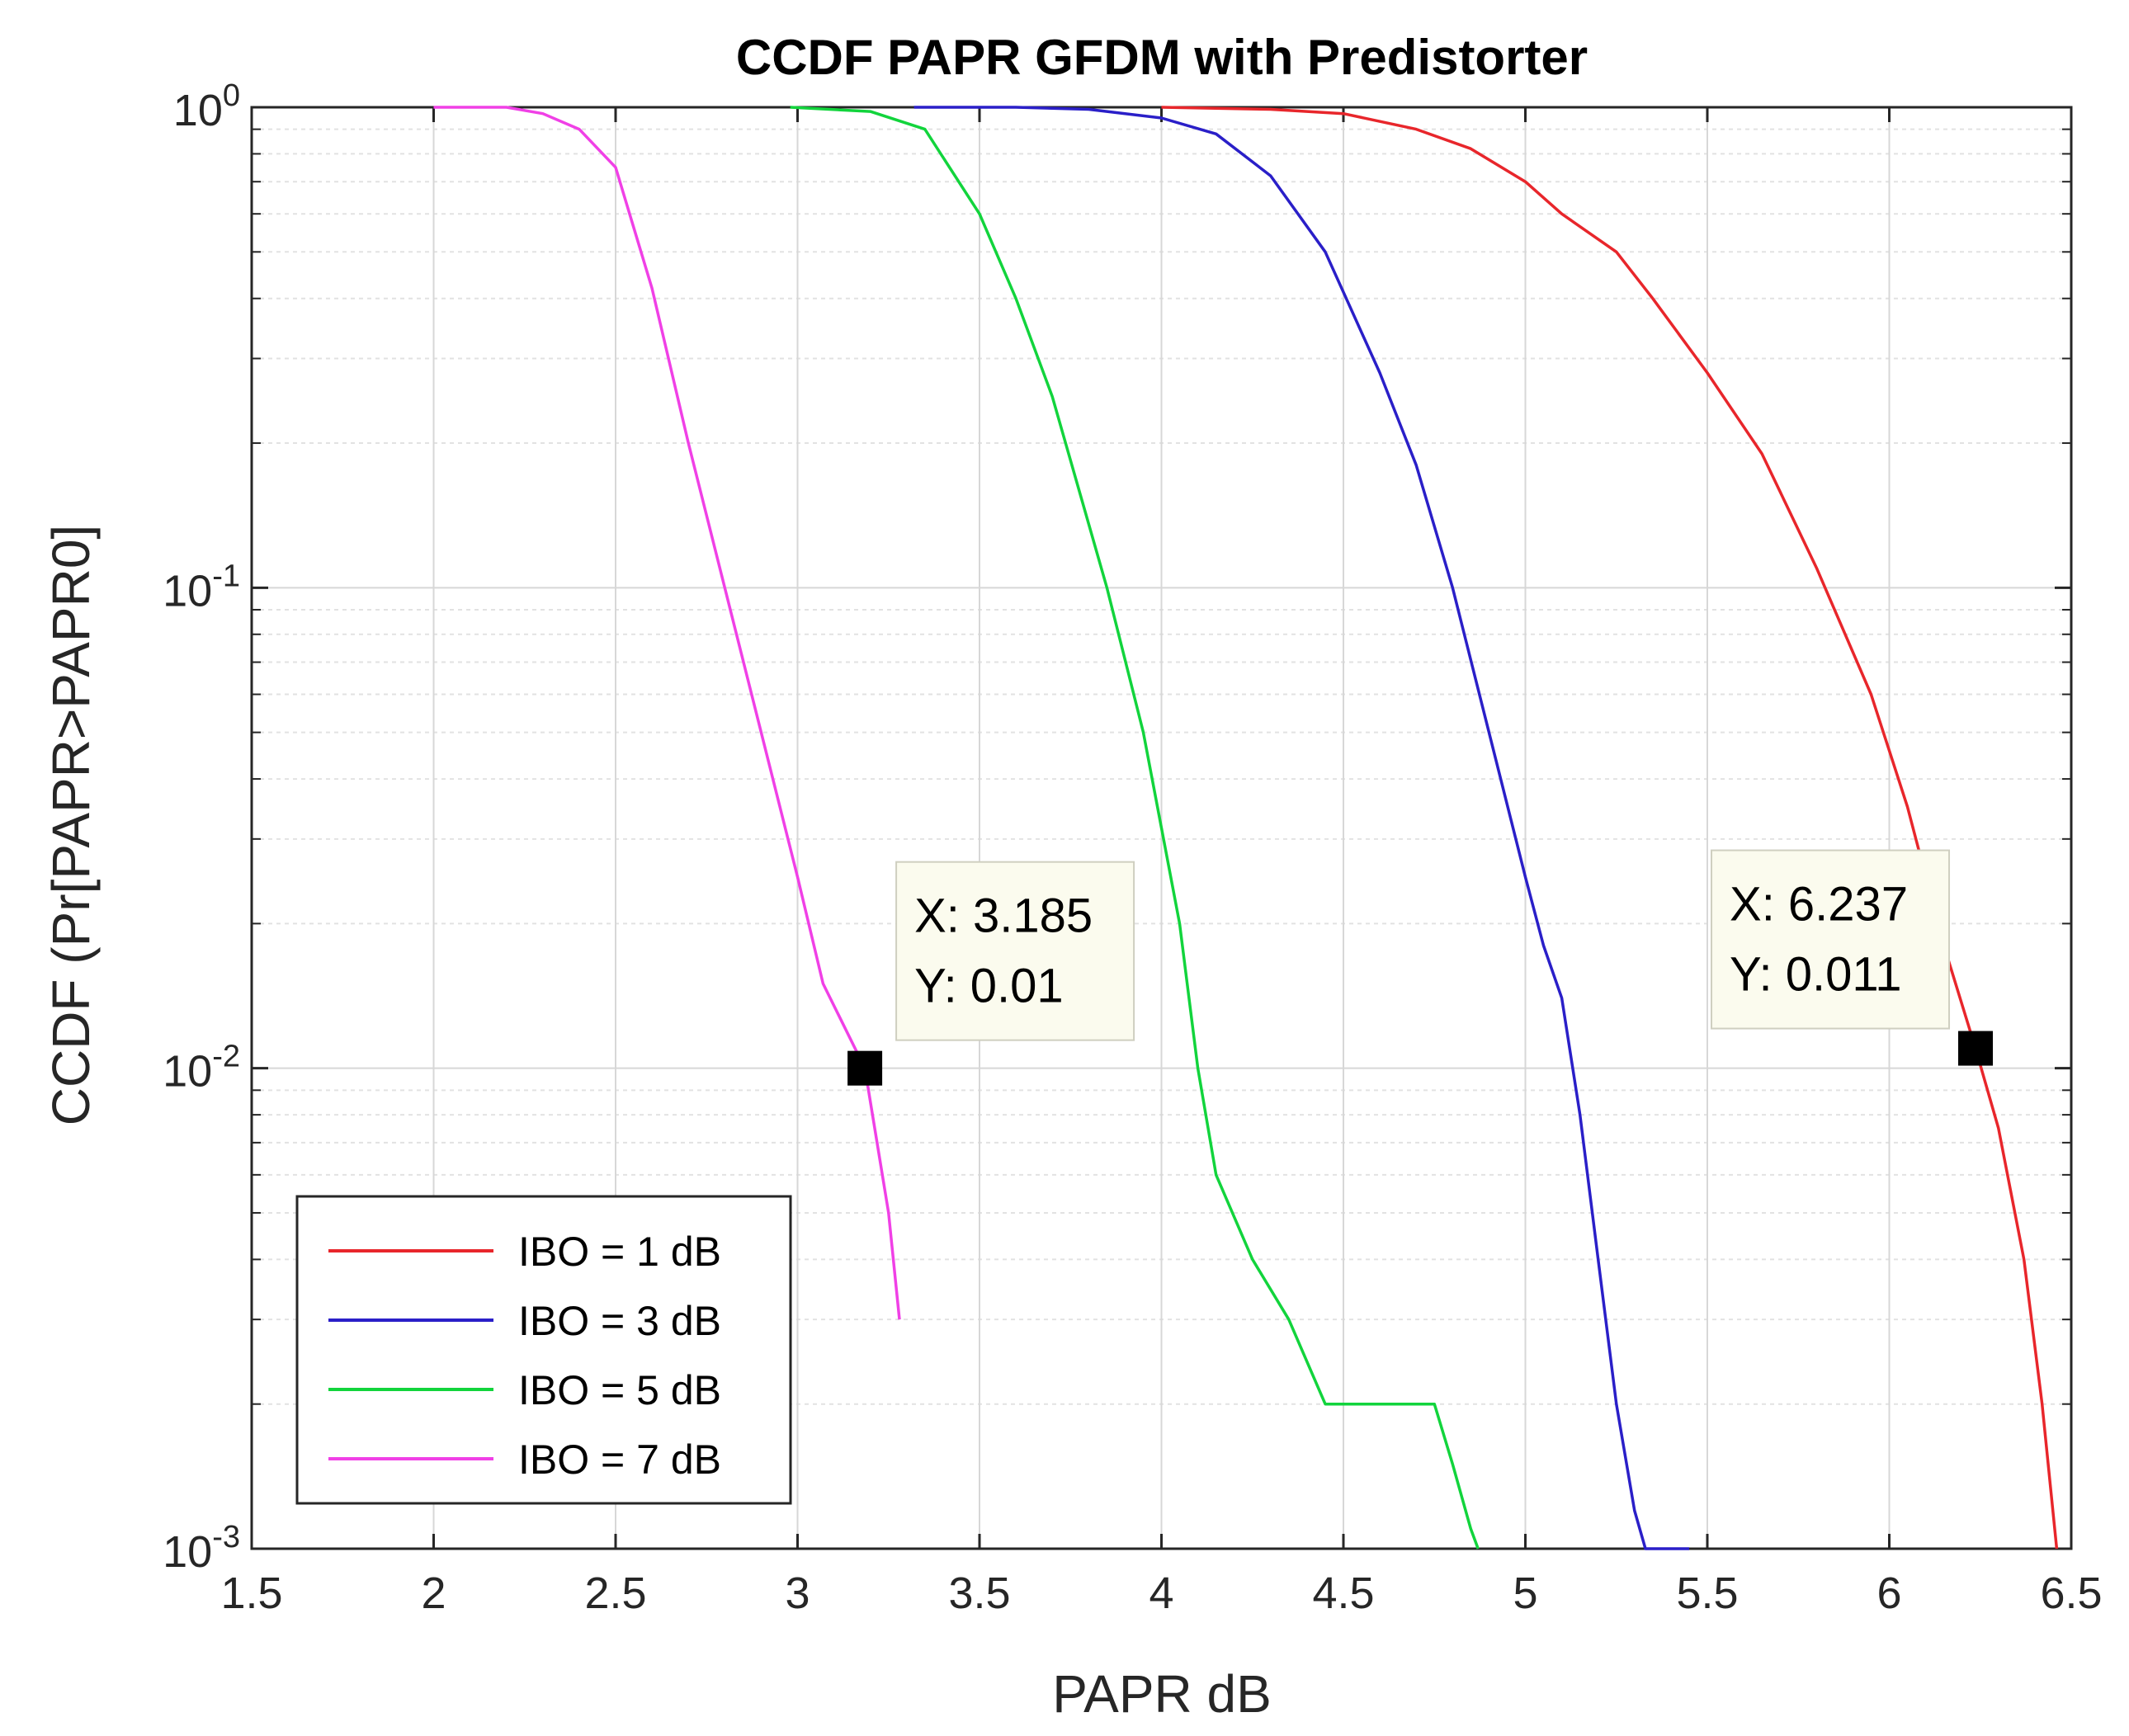  What do you see at coordinates (1707, 1593) in the screenshot?
I see `x-tick-label: 5.5` at bounding box center [1707, 1593].